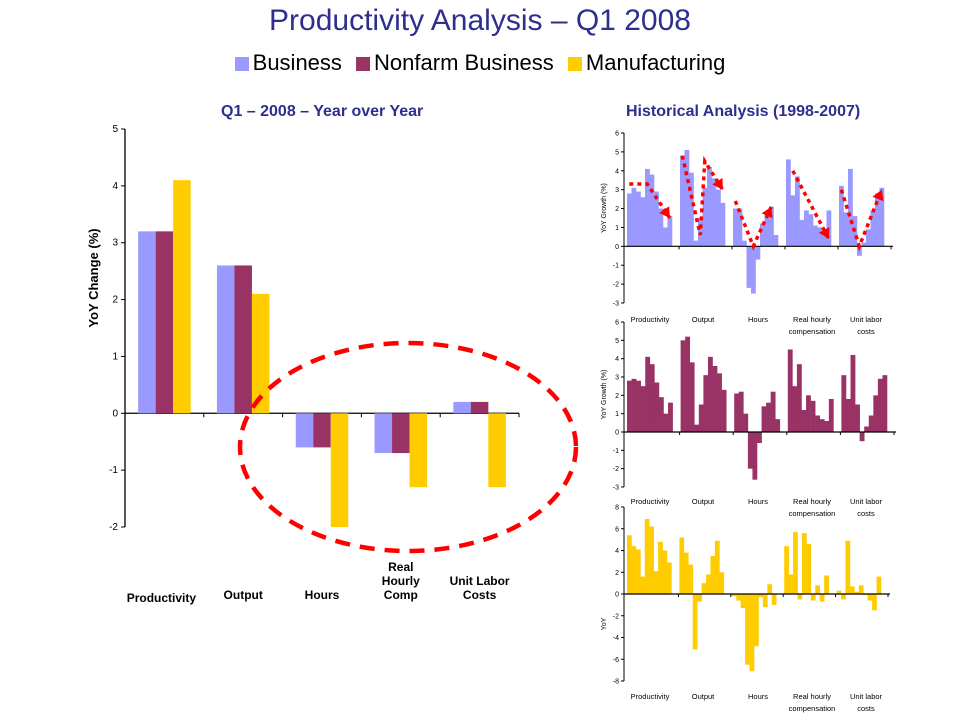  Describe the element at coordinates (304, 430) in the screenshot. I see `bar-business` at that location.